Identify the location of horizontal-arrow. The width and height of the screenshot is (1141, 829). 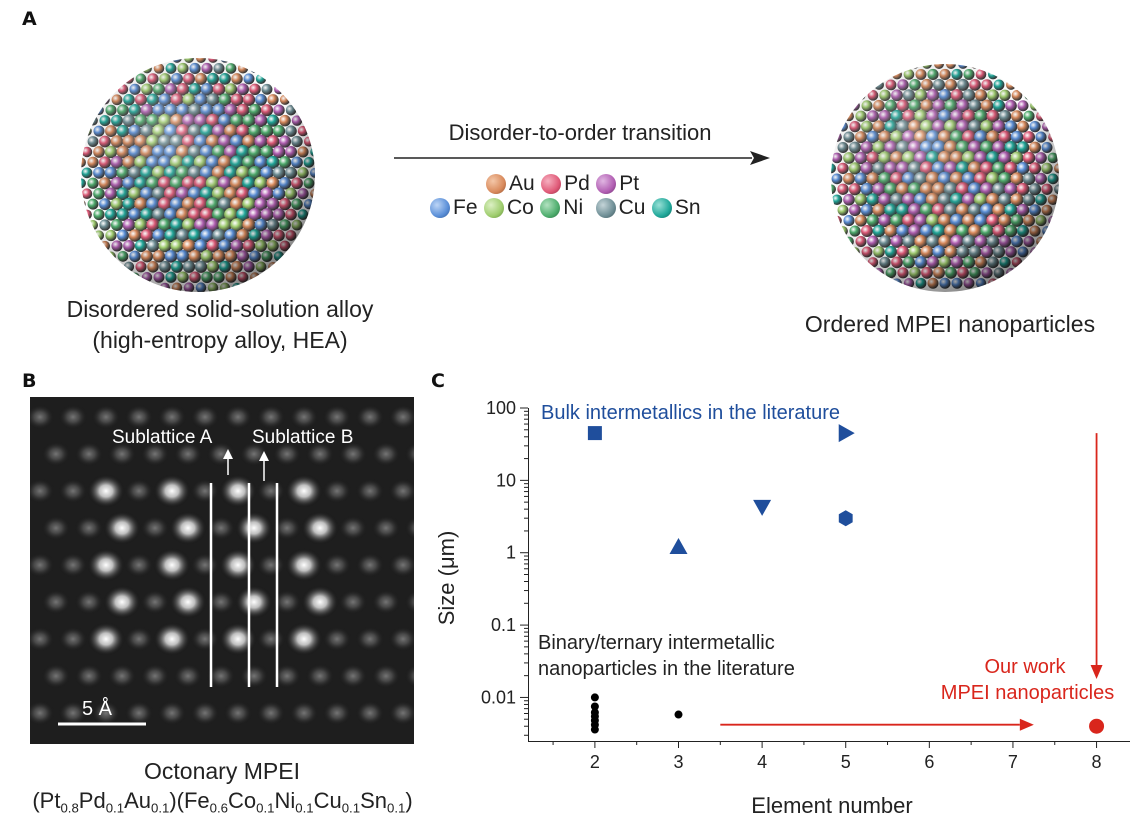
(877, 724).